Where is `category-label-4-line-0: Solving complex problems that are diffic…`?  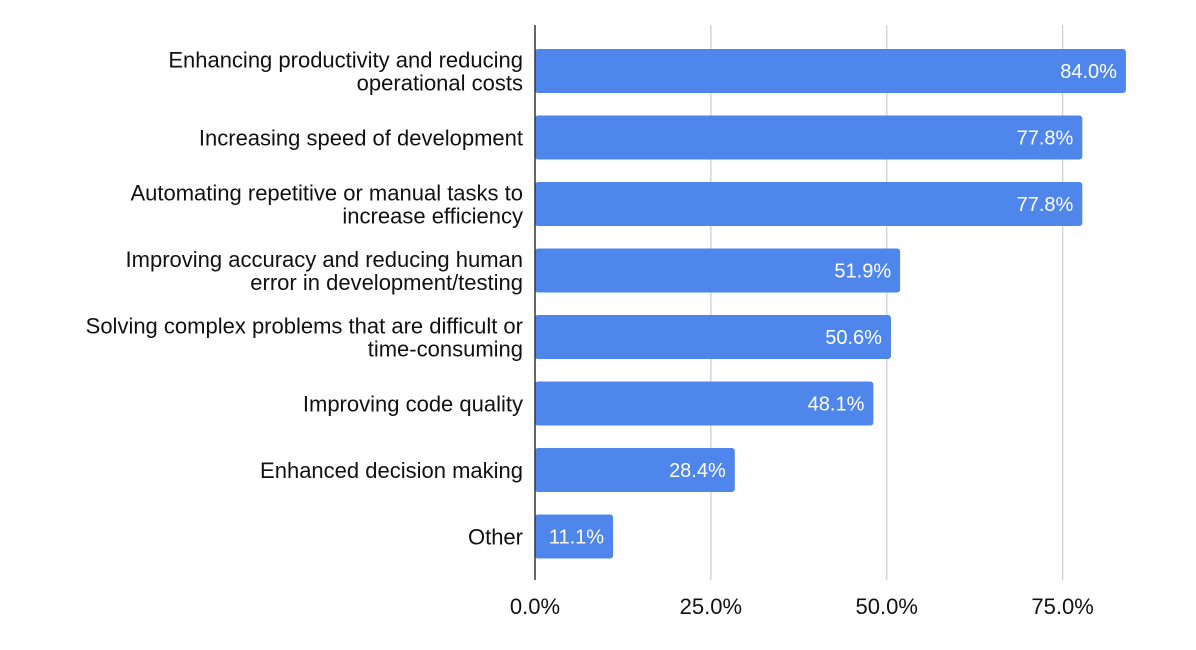 category-label-4-line-0: Solving complex problems that are diffic… is located at coordinates (304, 326).